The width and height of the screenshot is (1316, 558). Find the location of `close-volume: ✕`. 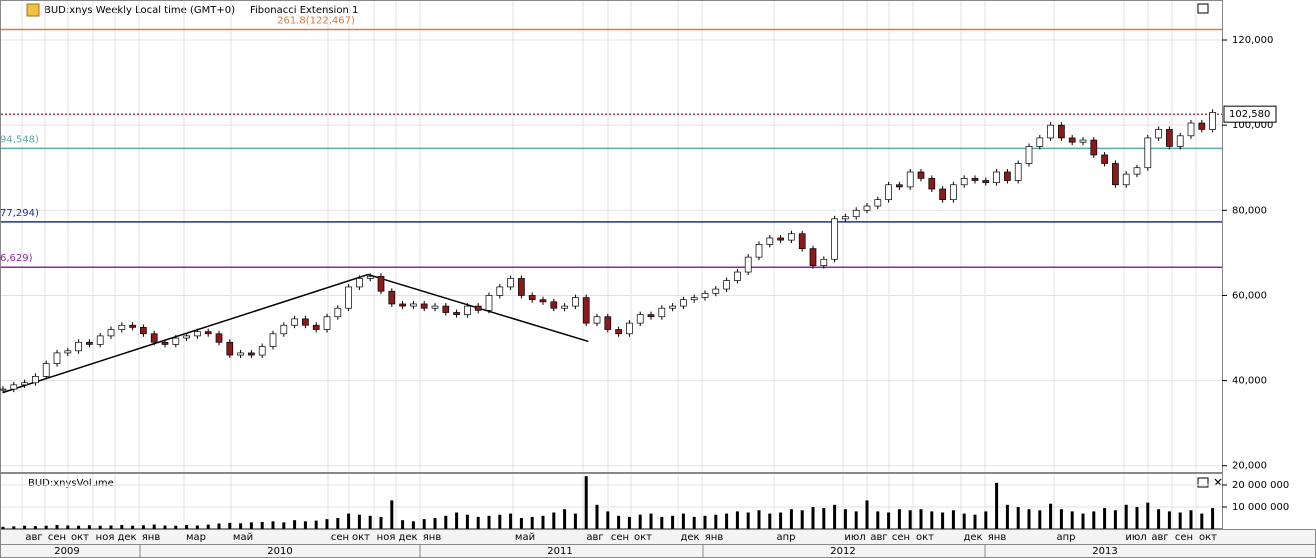

close-volume: ✕ is located at coordinates (1218, 483).